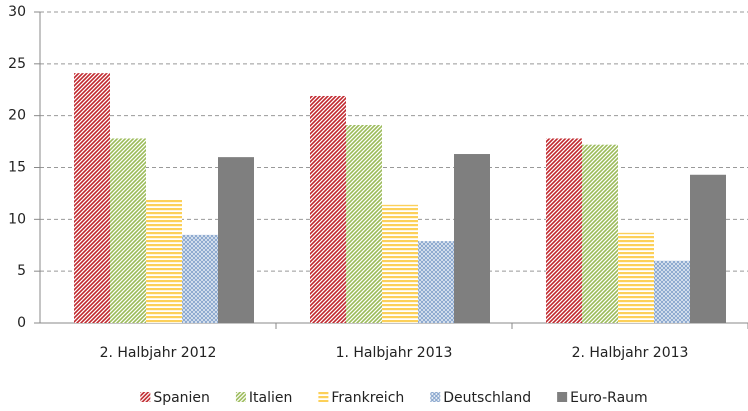  What do you see at coordinates (17, 219) in the screenshot?
I see `y-tick-label: 10` at bounding box center [17, 219].